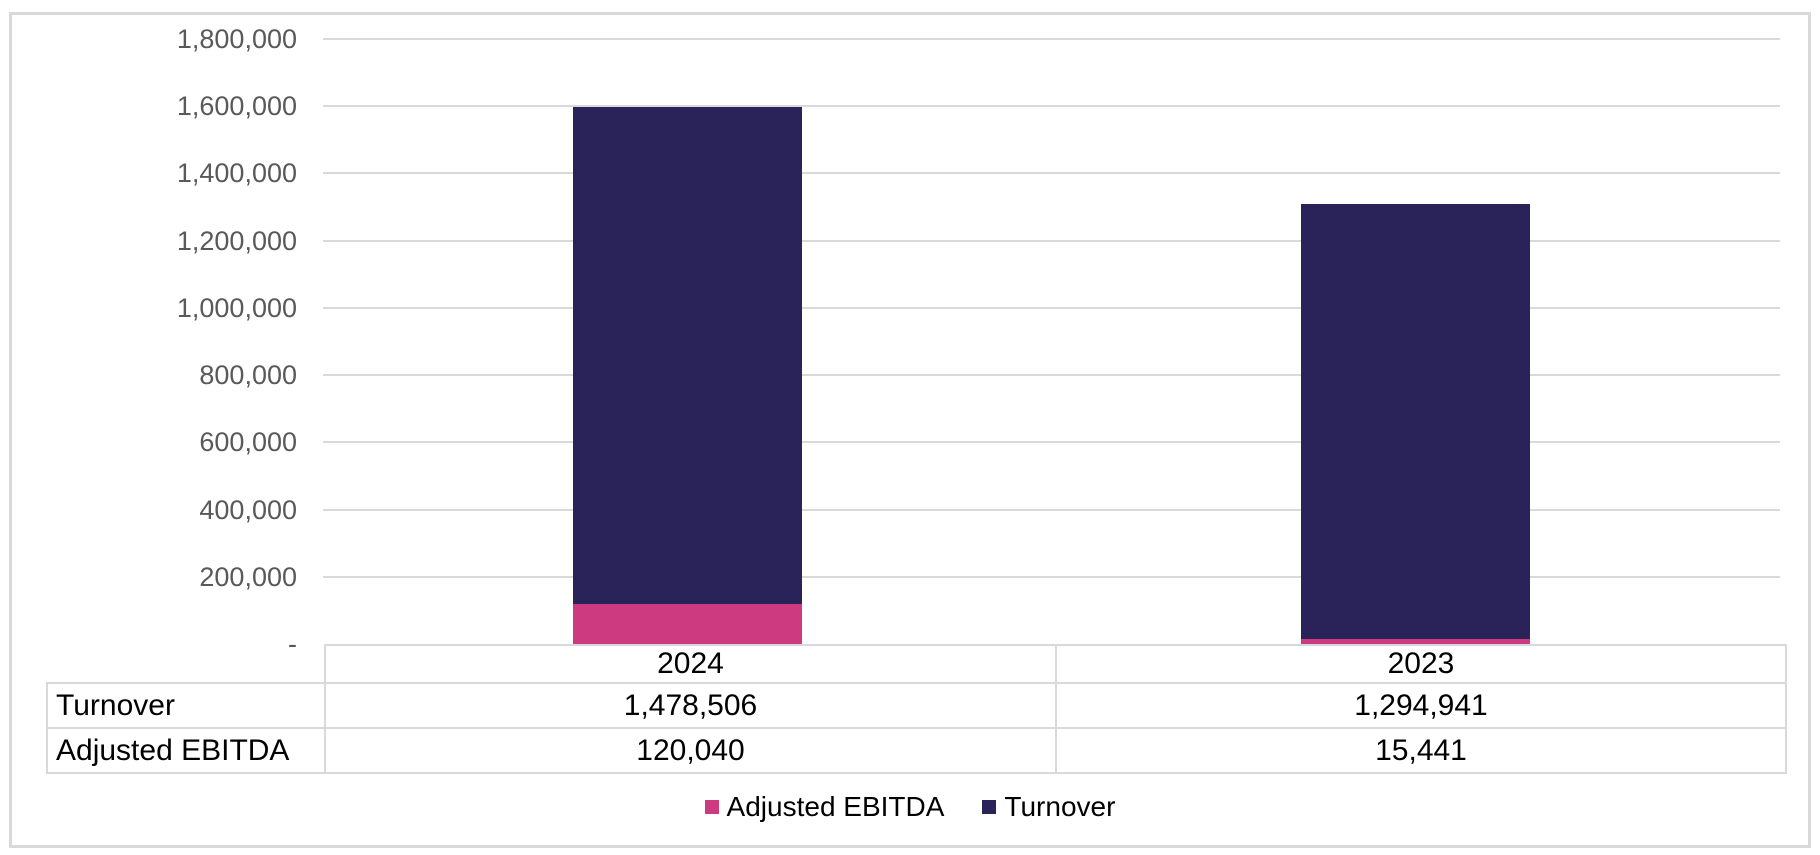 The image size is (1820, 855). I want to click on table-header-row: 2024 2023, so click(917, 664).